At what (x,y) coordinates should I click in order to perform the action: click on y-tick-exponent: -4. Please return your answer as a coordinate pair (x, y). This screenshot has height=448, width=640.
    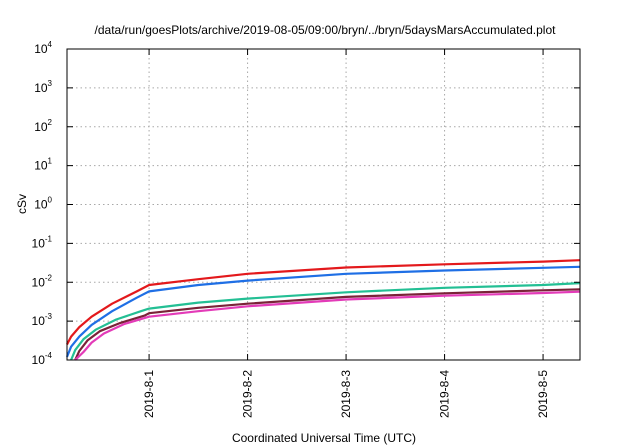
    Looking at the image, I should click on (49, 355).